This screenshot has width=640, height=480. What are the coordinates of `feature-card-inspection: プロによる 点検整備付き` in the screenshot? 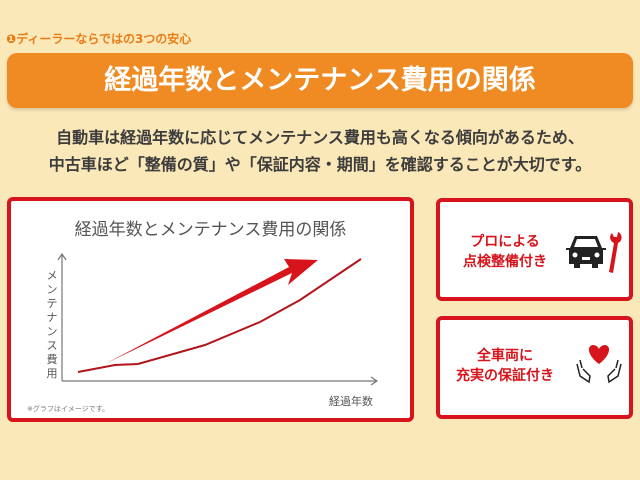 It's located at (534, 249).